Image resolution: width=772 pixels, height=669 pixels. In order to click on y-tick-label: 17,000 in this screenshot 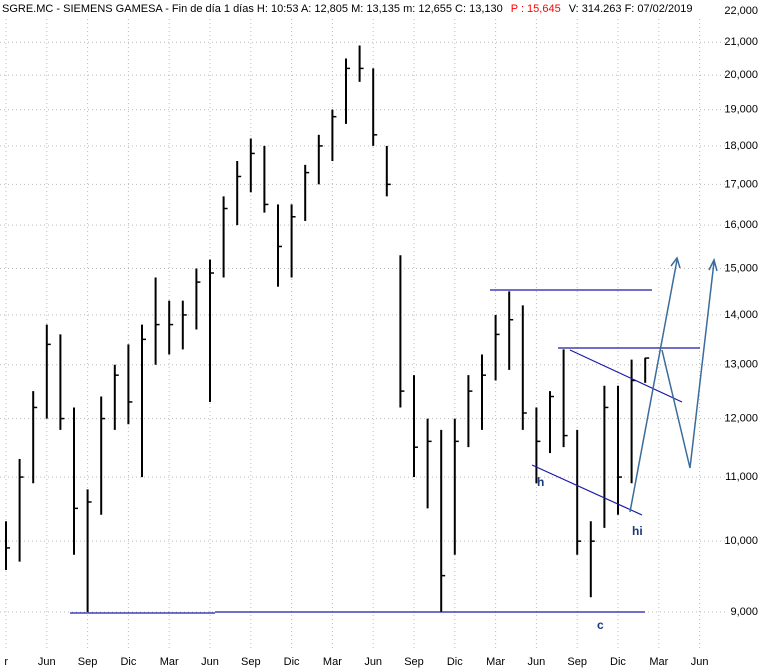, I will do `click(741, 184)`.